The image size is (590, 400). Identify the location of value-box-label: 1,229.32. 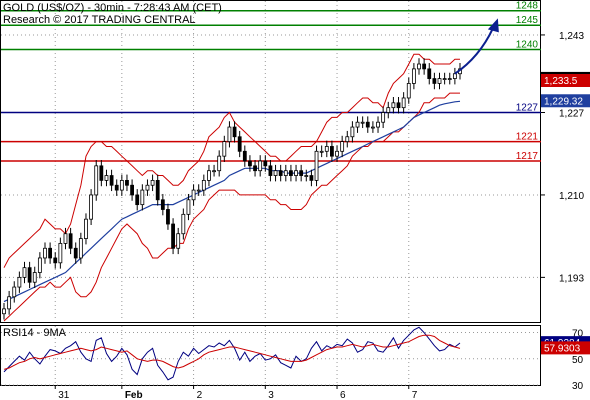
(563, 101).